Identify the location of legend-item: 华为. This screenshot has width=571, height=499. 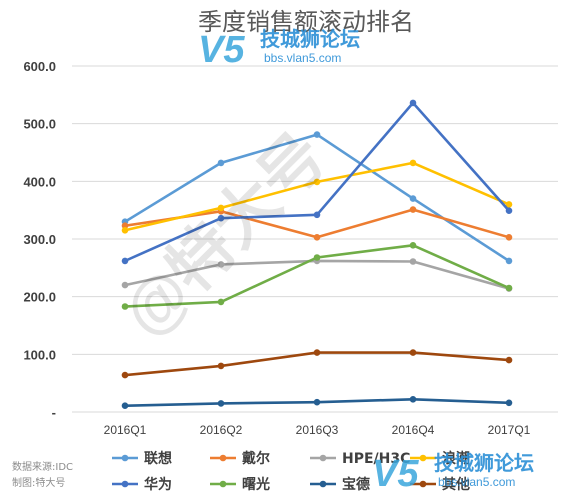
(142, 484).